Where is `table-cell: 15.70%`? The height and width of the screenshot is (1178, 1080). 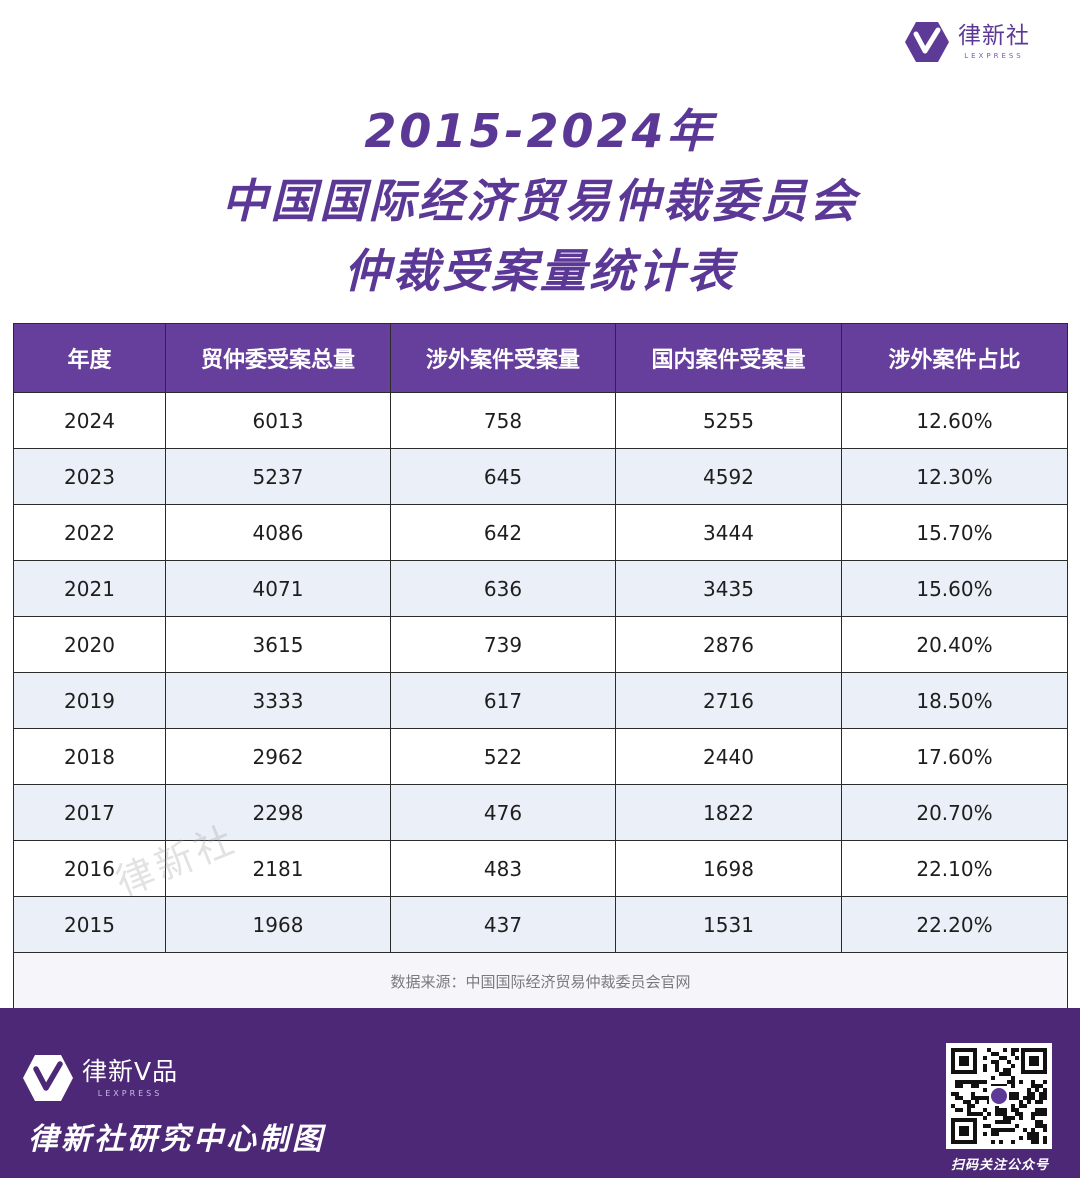
table-cell: 15.70% is located at coordinates (954, 532).